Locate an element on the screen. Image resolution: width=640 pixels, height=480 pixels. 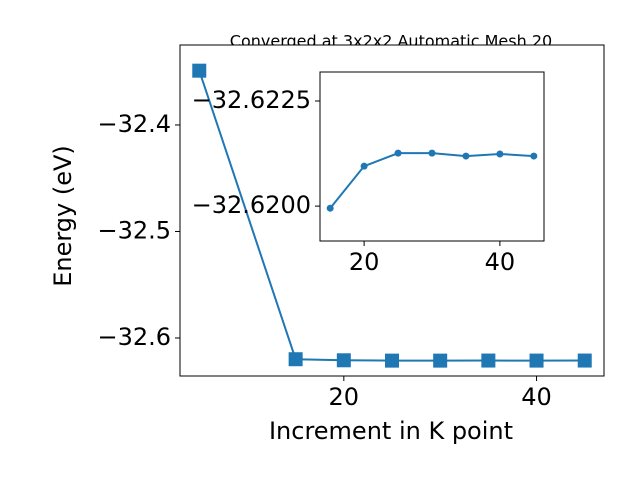
y-tick-label: −32.5 is located at coordinates (134, 230).